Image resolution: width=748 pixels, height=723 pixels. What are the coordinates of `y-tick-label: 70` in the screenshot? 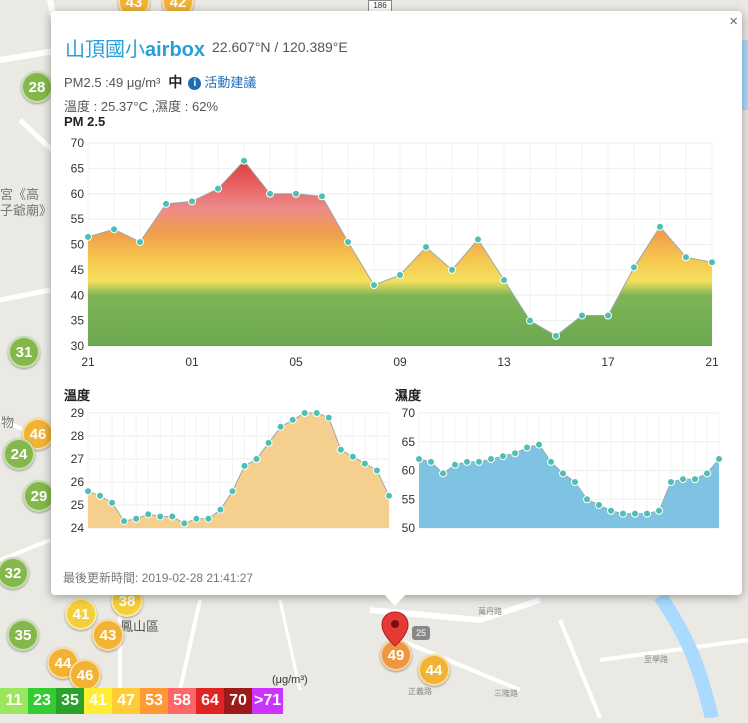 It's located at (78, 143).